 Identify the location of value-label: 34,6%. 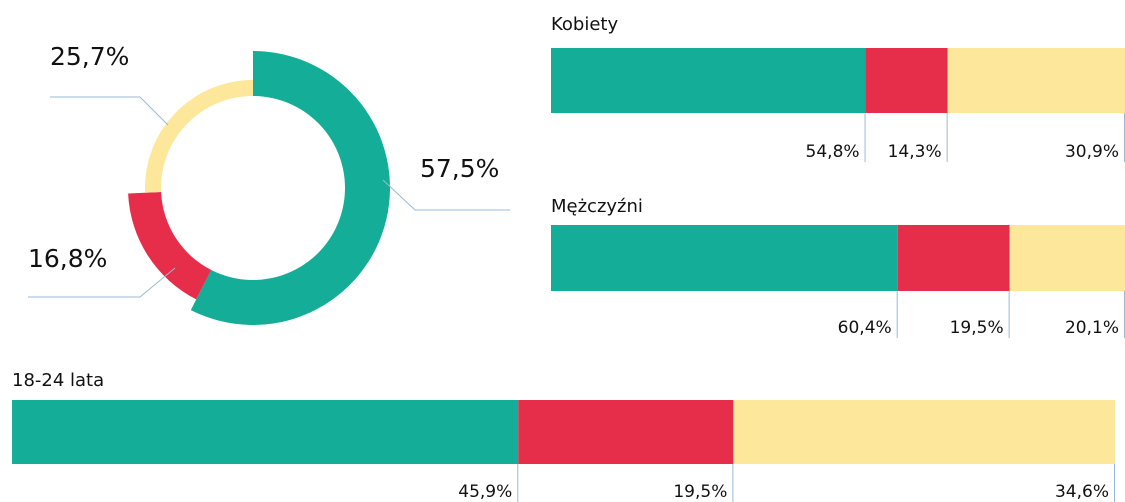
(1082, 492).